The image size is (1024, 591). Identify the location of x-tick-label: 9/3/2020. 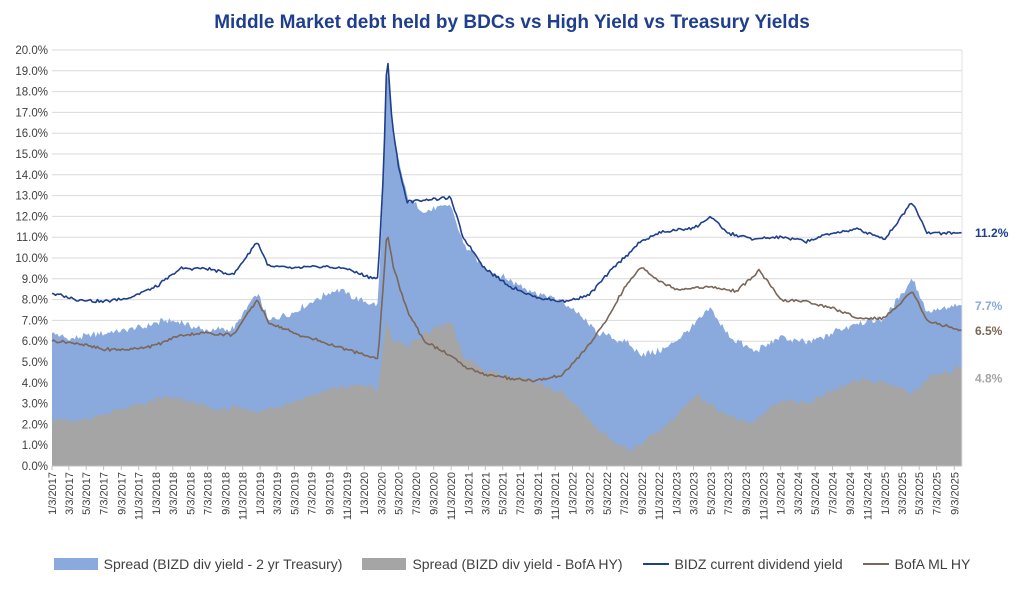
(435, 493).